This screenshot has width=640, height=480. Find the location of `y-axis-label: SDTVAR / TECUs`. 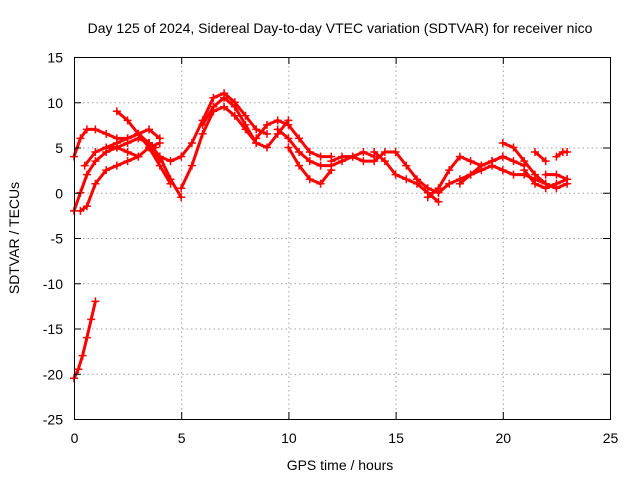

y-axis-label: SDTVAR / TECUs is located at coordinates (14, 238).